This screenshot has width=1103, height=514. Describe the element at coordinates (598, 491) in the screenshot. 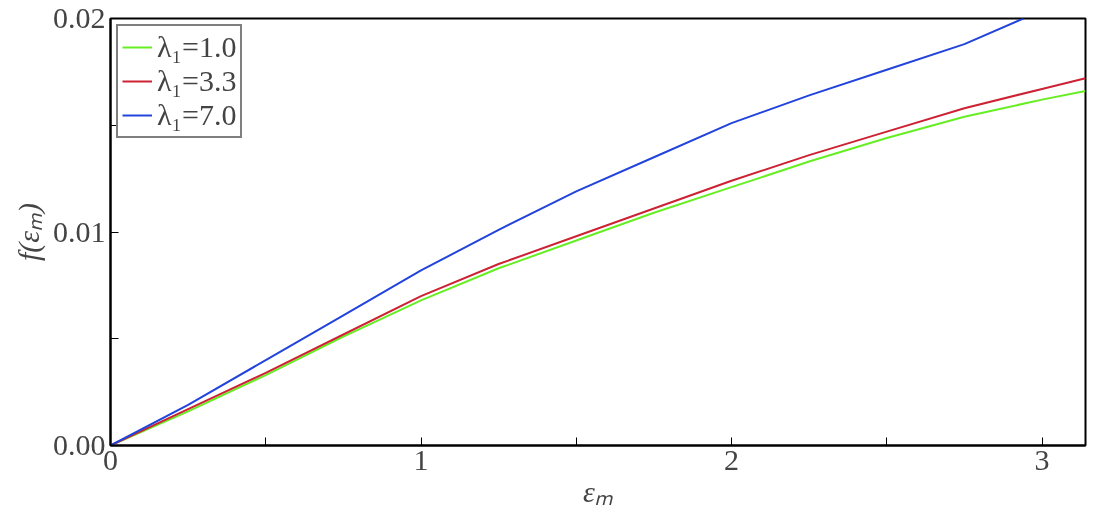

I see `x-axis-title: εₘ` at that location.